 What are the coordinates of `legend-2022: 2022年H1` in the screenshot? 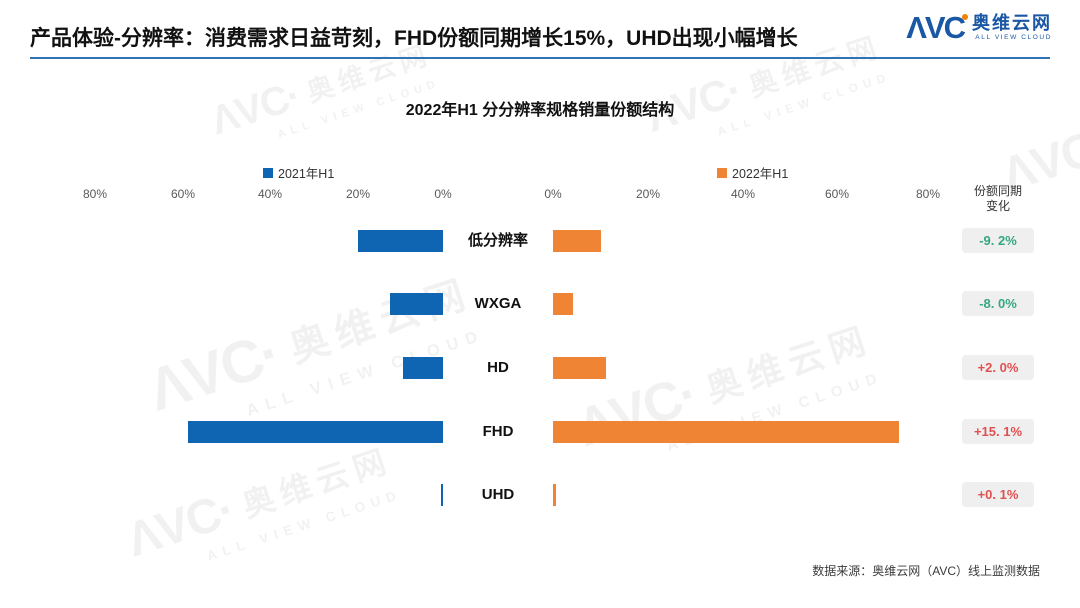 It's located at (752, 172).